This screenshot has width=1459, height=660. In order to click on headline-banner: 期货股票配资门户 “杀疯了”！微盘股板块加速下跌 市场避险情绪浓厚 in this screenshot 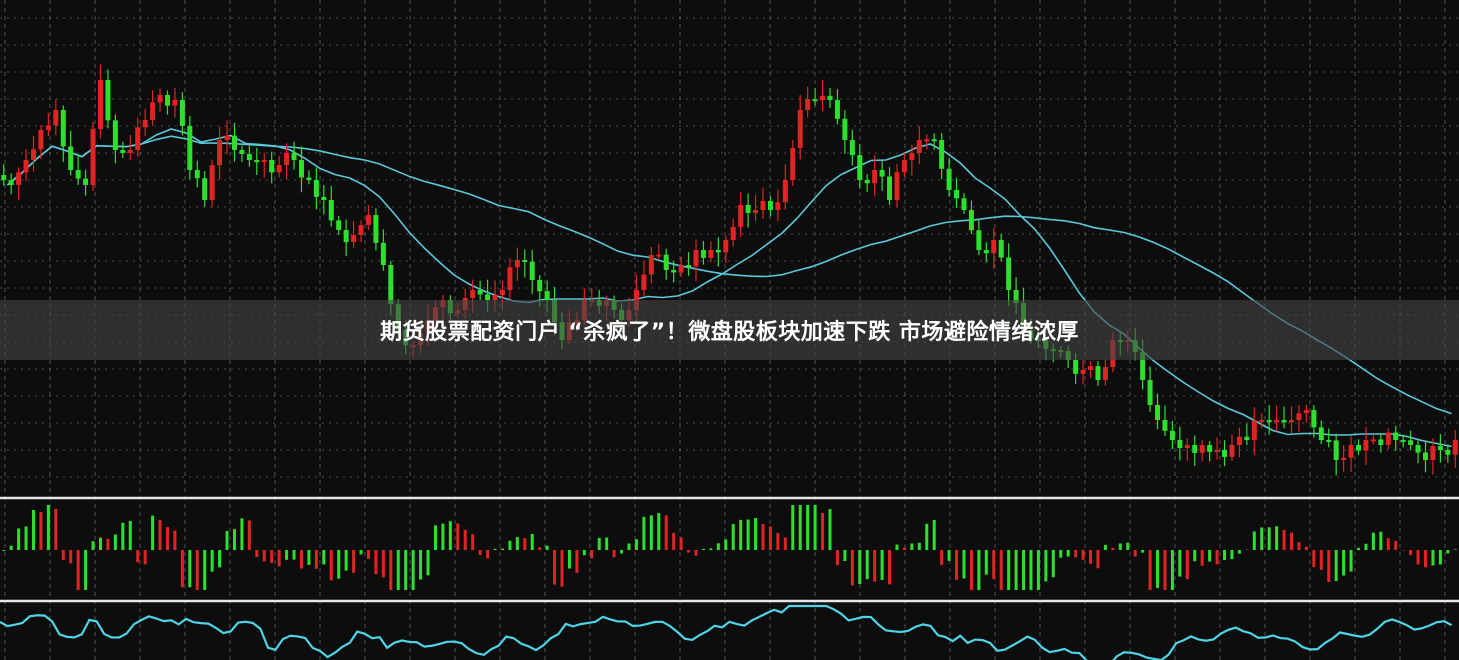, I will do `click(729, 330)`.